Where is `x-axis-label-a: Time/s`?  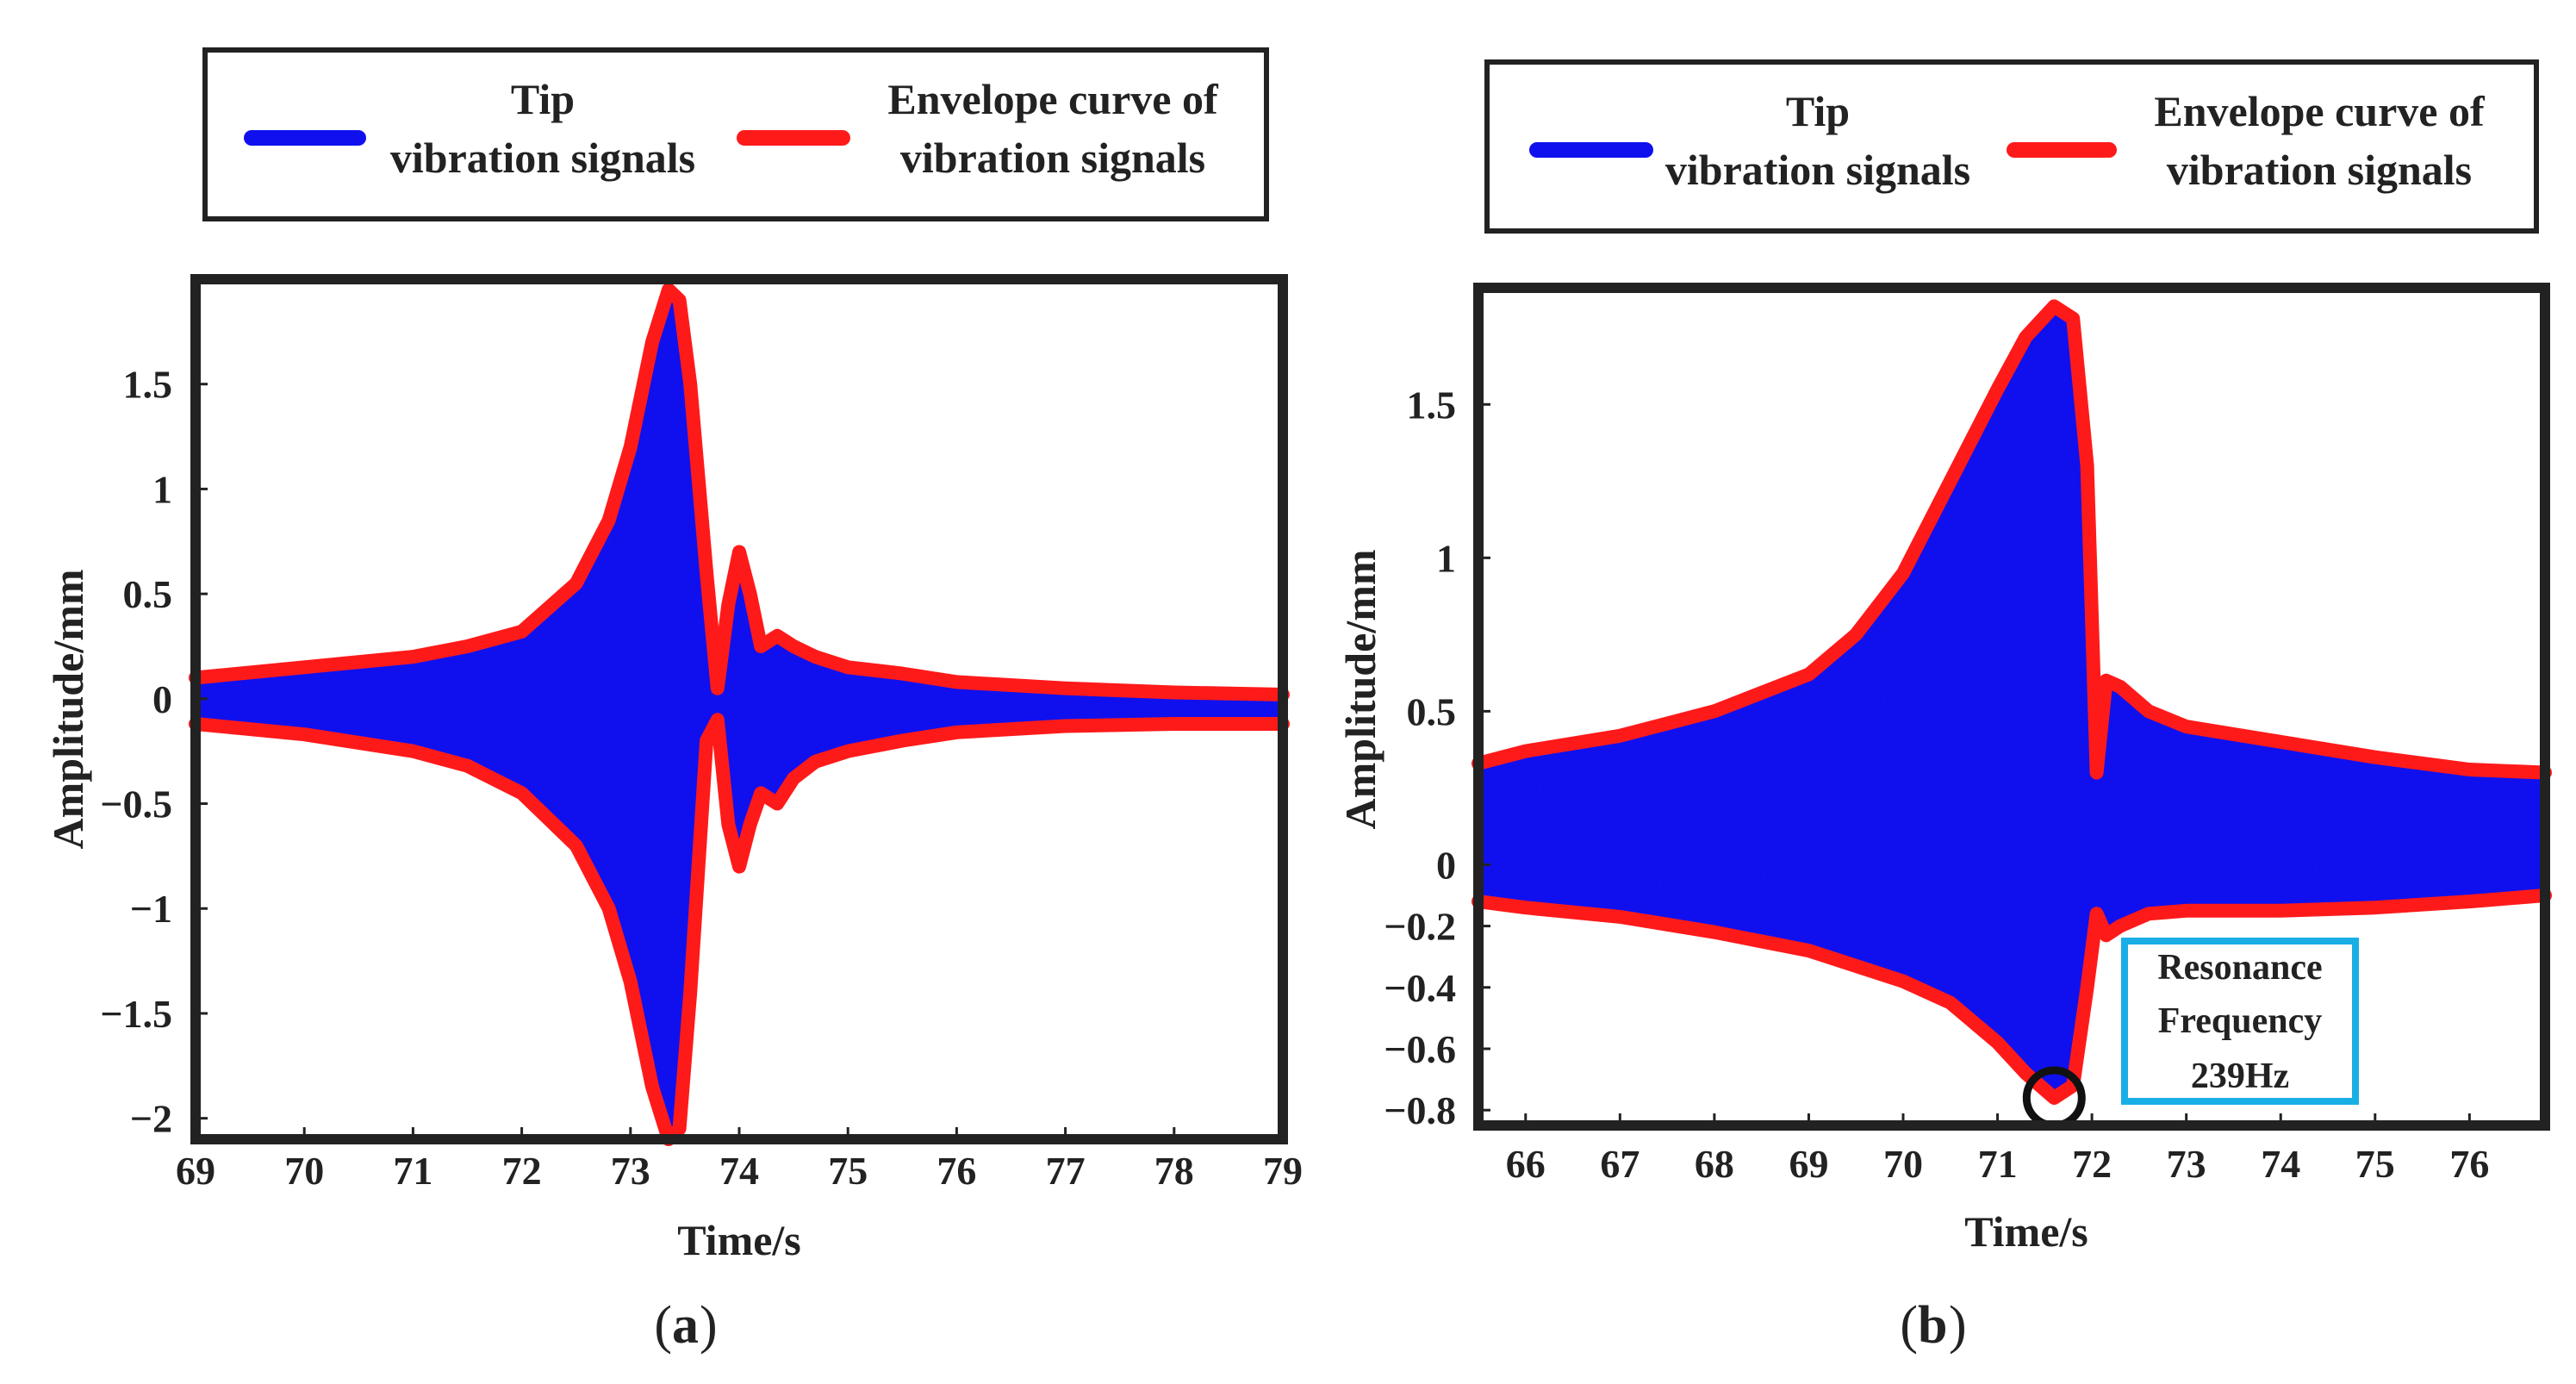 x-axis-label-a: Time/s is located at coordinates (739, 1240).